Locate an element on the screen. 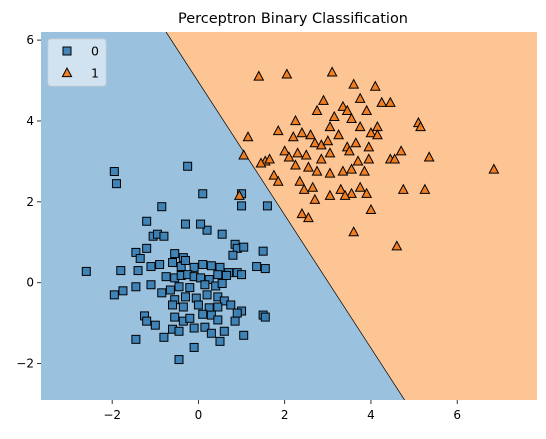  y-tick-label: 6 is located at coordinates (30, 40).